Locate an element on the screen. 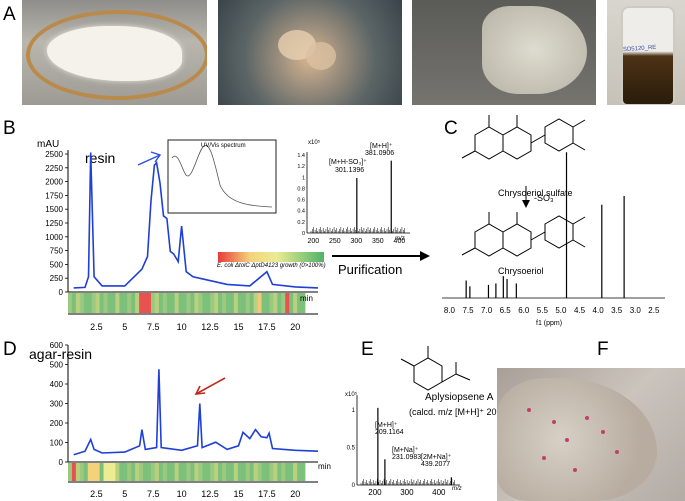 Image resolution: width=685 pixels, height=501 pixels. nmr-x-tick-label: 3.0 is located at coordinates (636, 310).